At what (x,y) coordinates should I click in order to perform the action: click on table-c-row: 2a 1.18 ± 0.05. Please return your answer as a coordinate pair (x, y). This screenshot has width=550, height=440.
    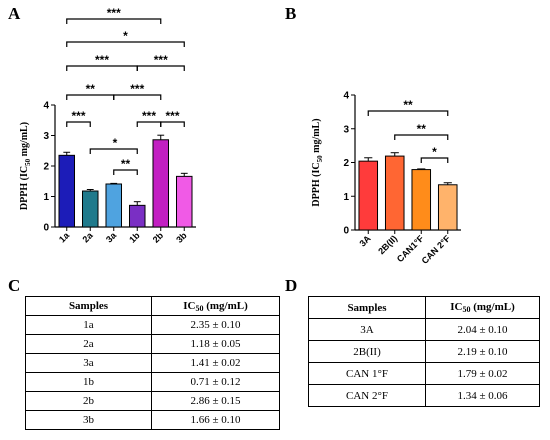
    Looking at the image, I should click on (152, 344).